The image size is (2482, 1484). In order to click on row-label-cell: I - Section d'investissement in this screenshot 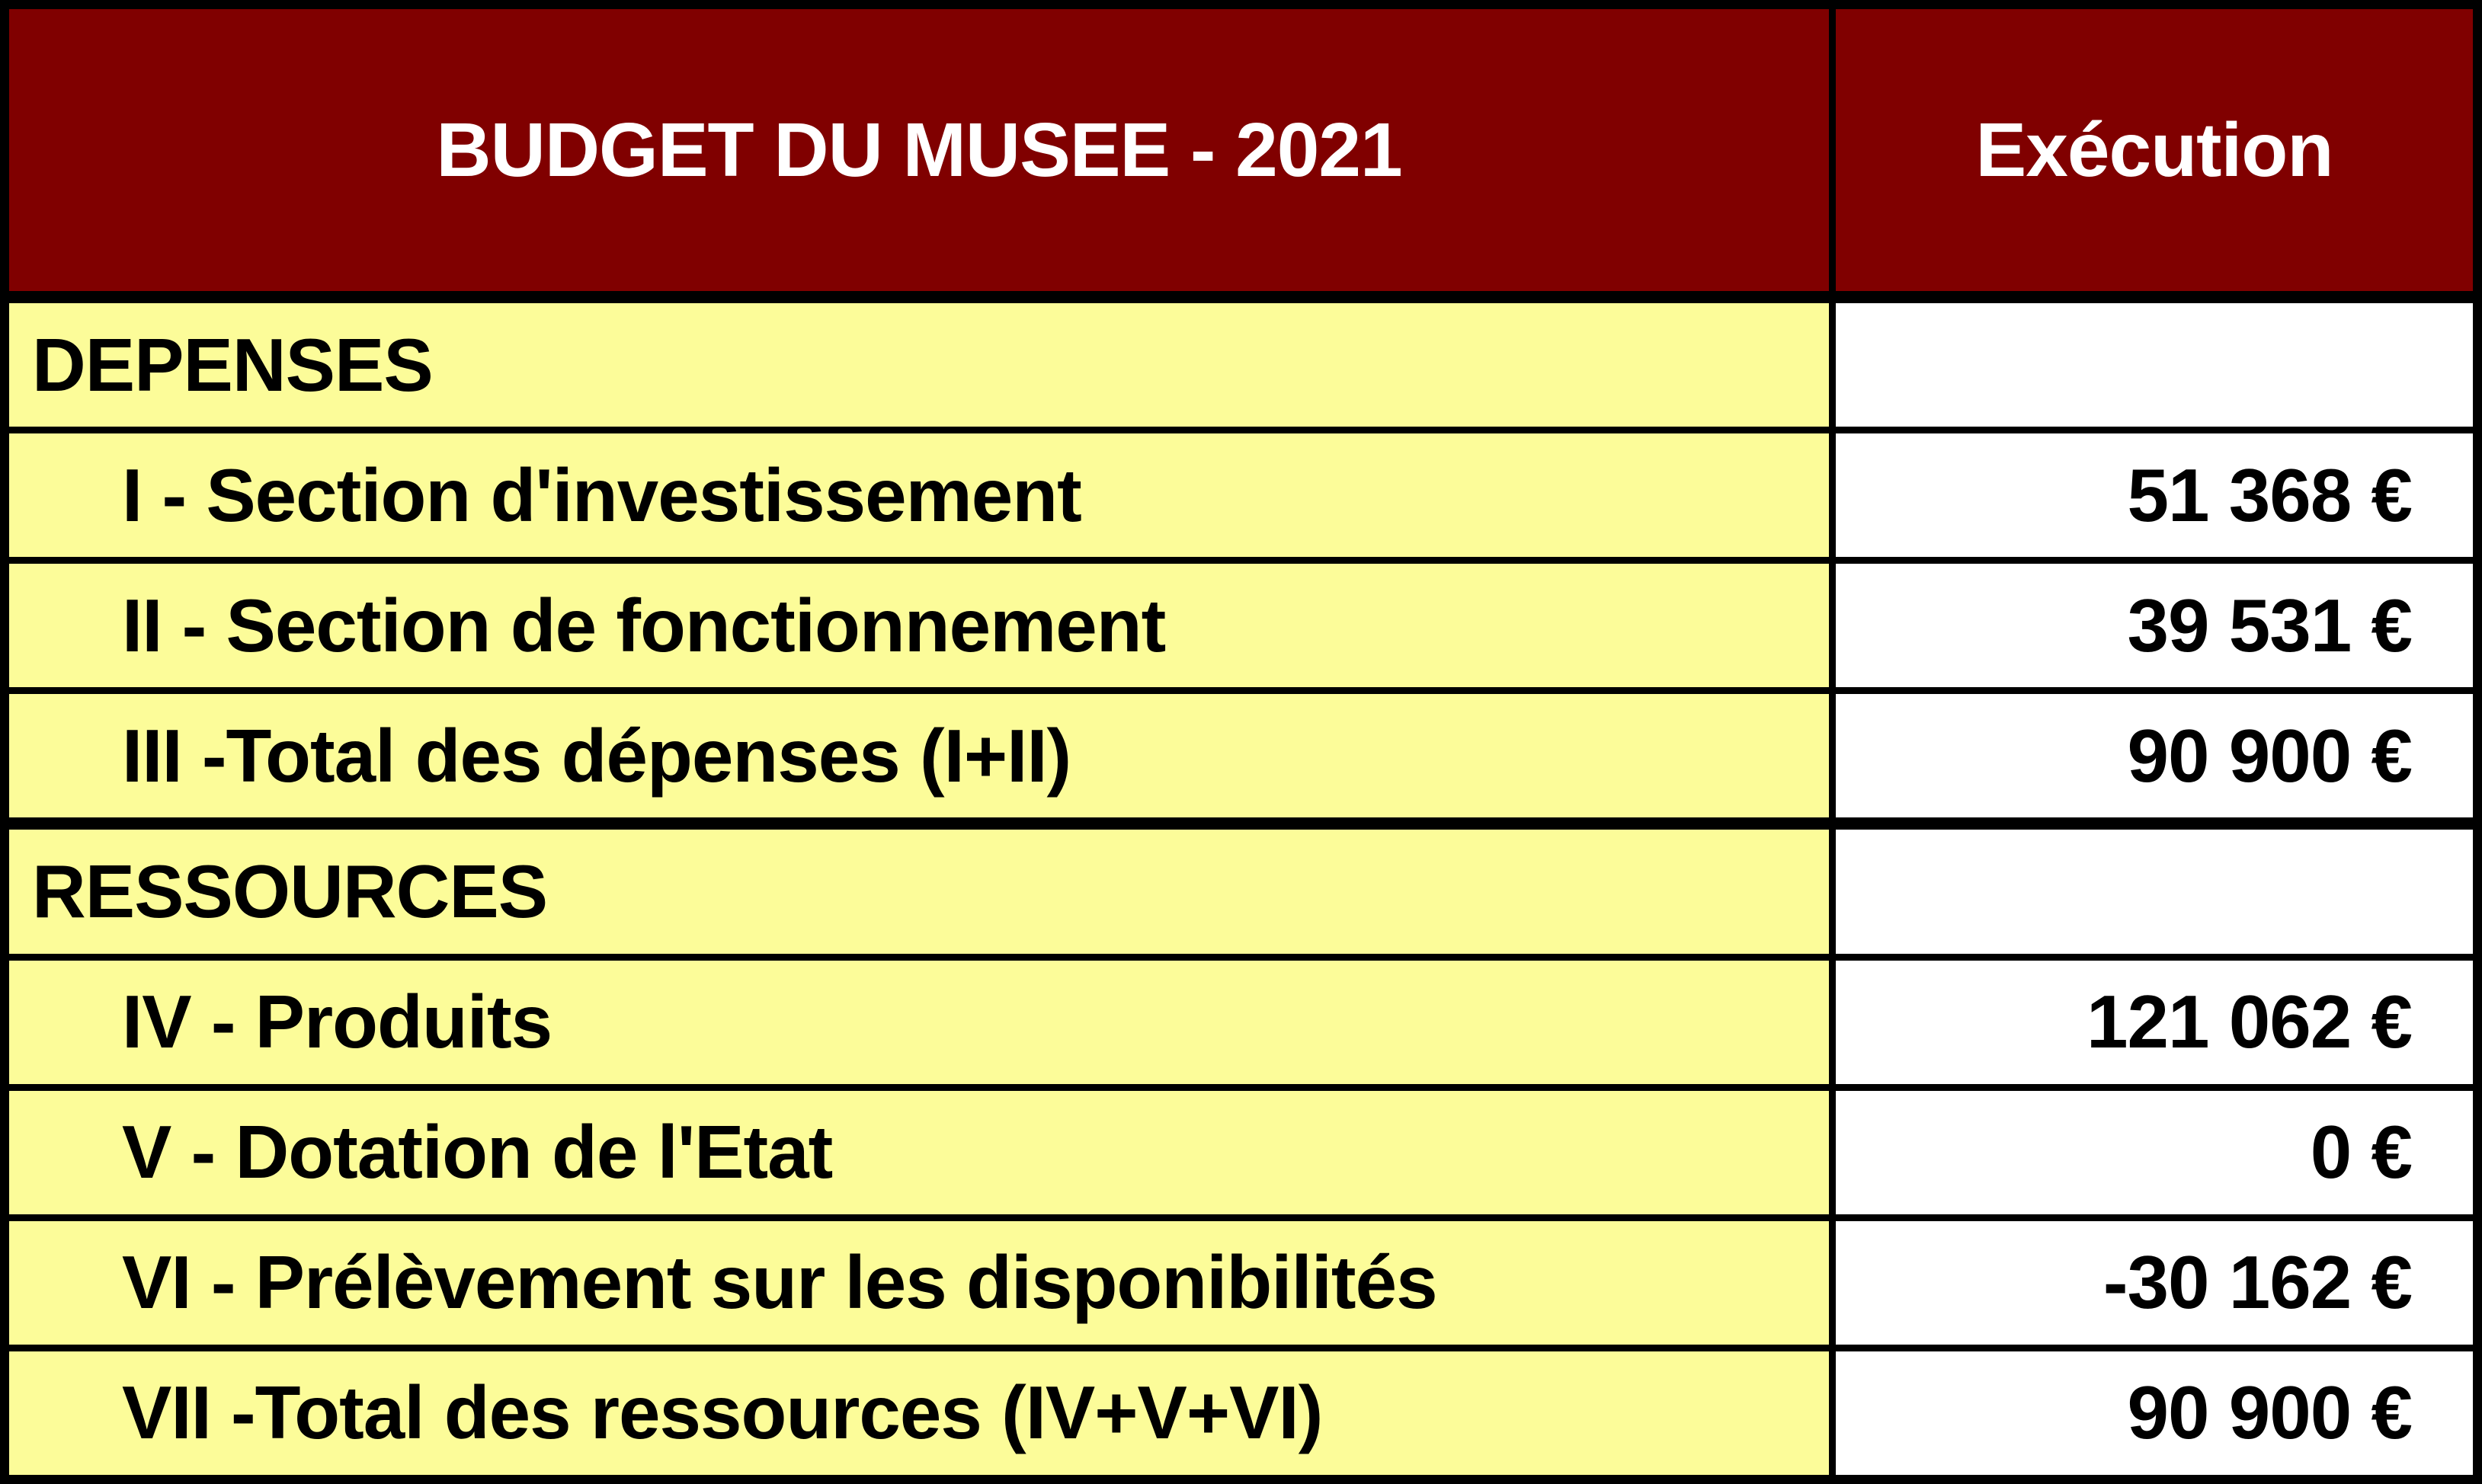, I will do `click(919, 495)`.